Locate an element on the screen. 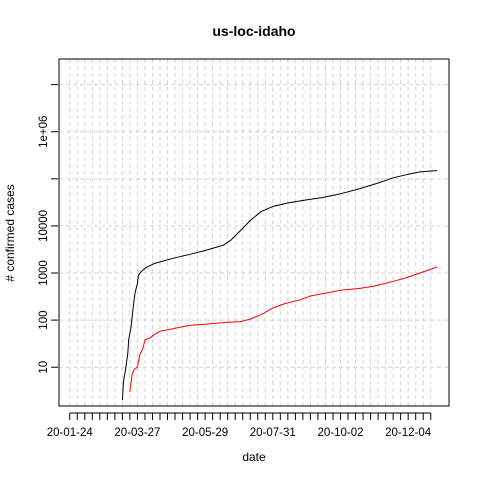 The width and height of the screenshot is (480, 480). y-tick-label: 1e+06 is located at coordinates (44, 132).